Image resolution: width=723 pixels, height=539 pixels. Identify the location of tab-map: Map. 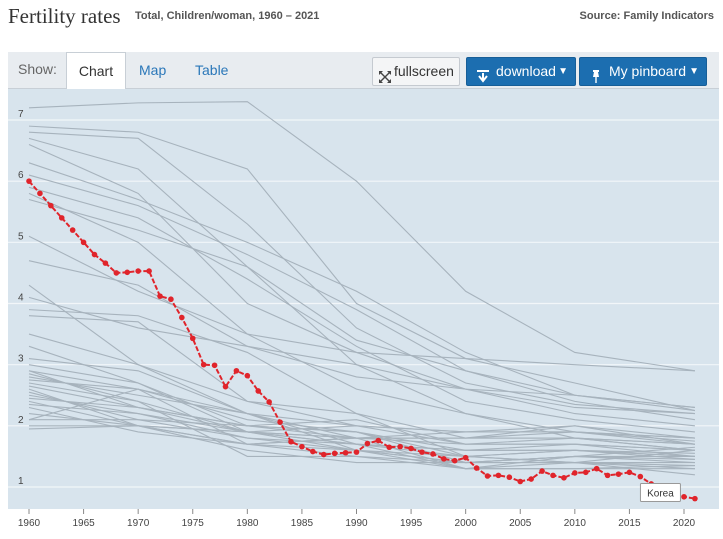
(153, 70).